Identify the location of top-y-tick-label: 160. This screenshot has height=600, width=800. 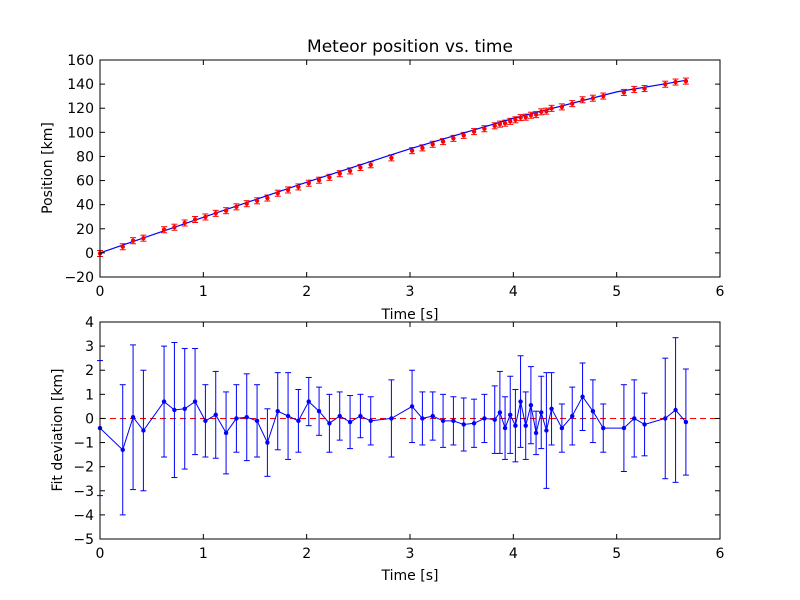
(80, 61).